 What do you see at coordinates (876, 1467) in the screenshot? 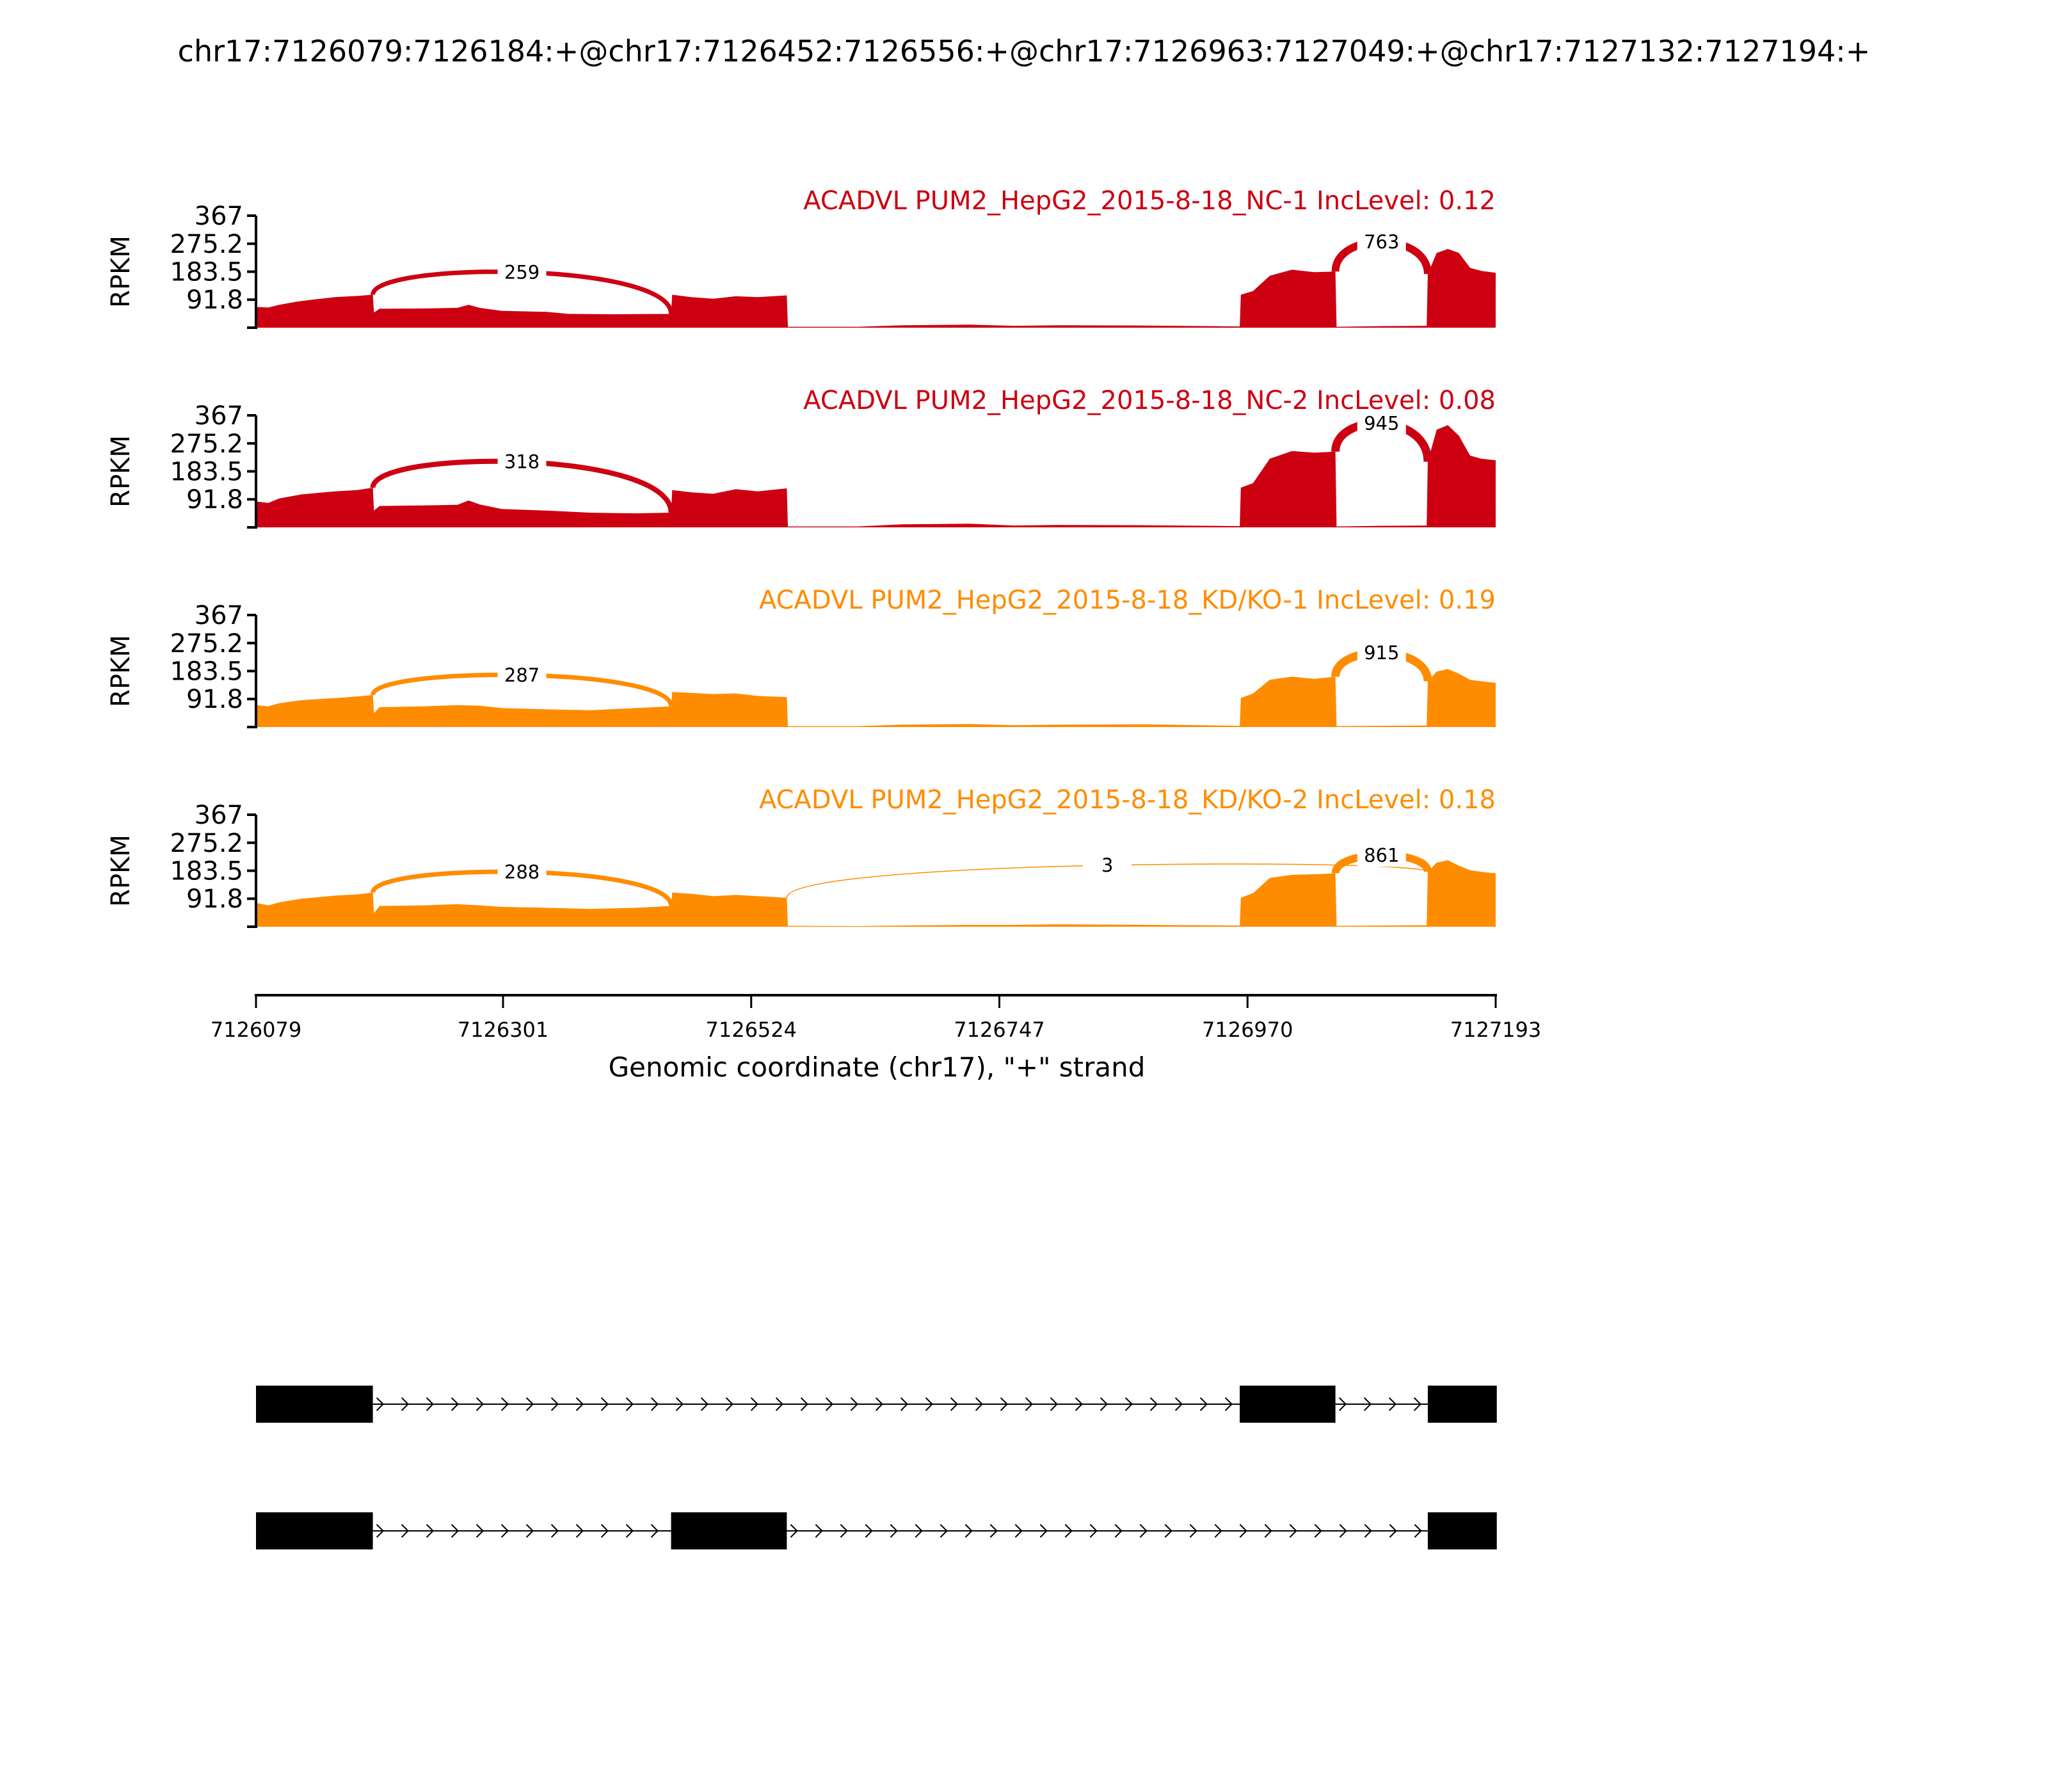
I see `gene-models` at bounding box center [876, 1467].